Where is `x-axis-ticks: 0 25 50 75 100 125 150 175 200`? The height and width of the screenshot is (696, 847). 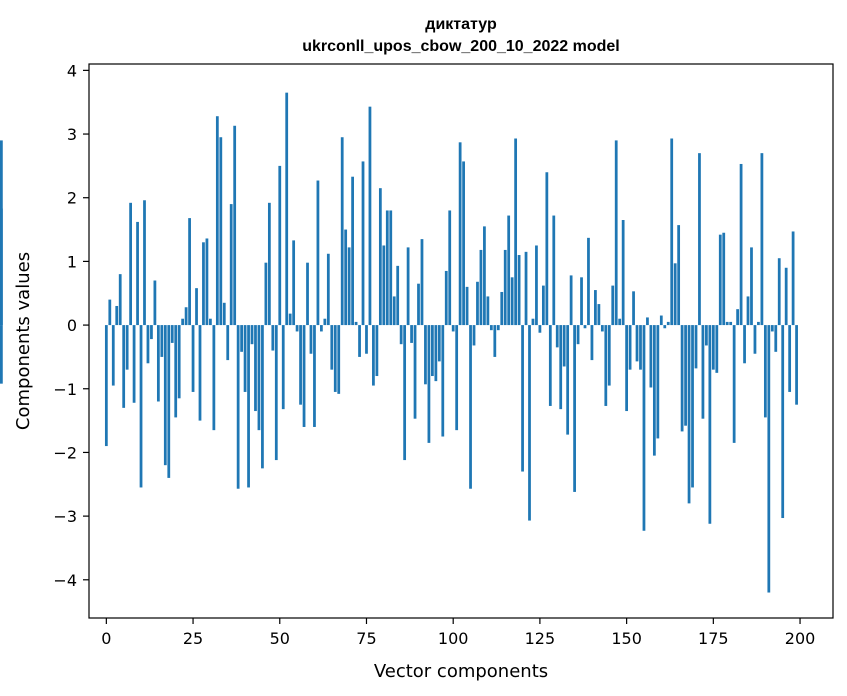
x-axis-ticks: 0 25 50 75 100 125 150 175 200 is located at coordinates (458, 633).